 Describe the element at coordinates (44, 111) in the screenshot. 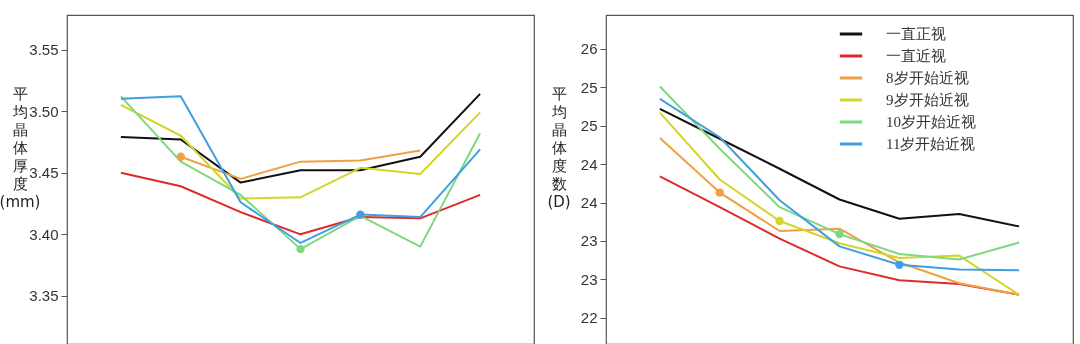

I see `y-tick-label: 3.50` at that location.